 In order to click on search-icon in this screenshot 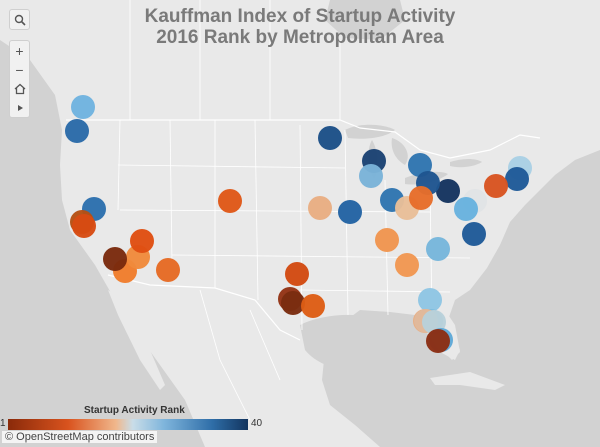, I will do `click(19, 19)`.